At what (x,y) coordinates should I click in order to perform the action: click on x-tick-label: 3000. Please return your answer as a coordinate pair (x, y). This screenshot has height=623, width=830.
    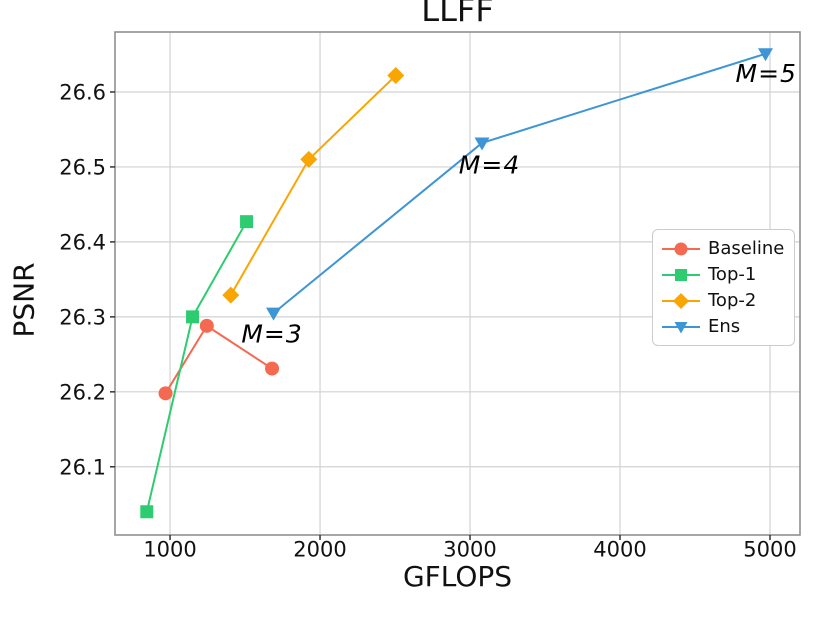
    Looking at the image, I should click on (469, 550).